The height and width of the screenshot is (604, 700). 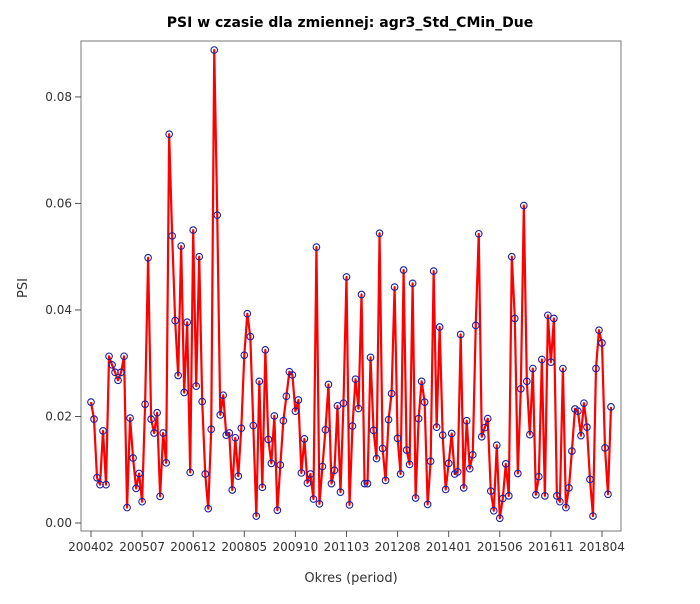 What do you see at coordinates (63, 310) in the screenshot?
I see `y-axis: 0.00 0.02 0.04 0.06 0.08` at bounding box center [63, 310].